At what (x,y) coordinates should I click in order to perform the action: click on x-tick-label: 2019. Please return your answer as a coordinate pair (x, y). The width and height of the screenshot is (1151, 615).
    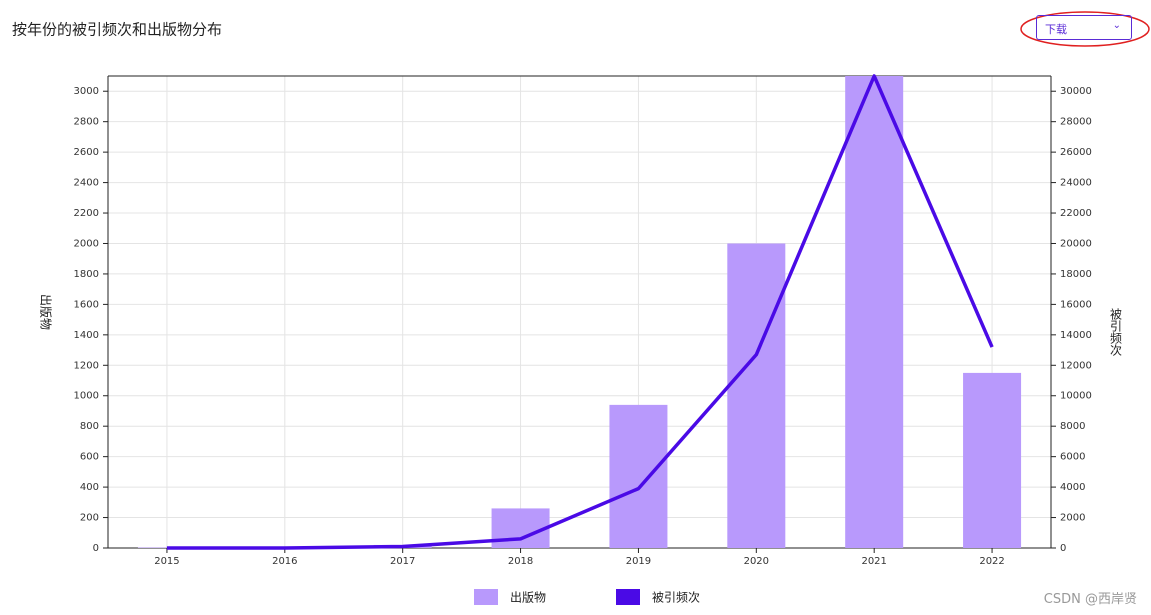
    Looking at the image, I should click on (638, 561).